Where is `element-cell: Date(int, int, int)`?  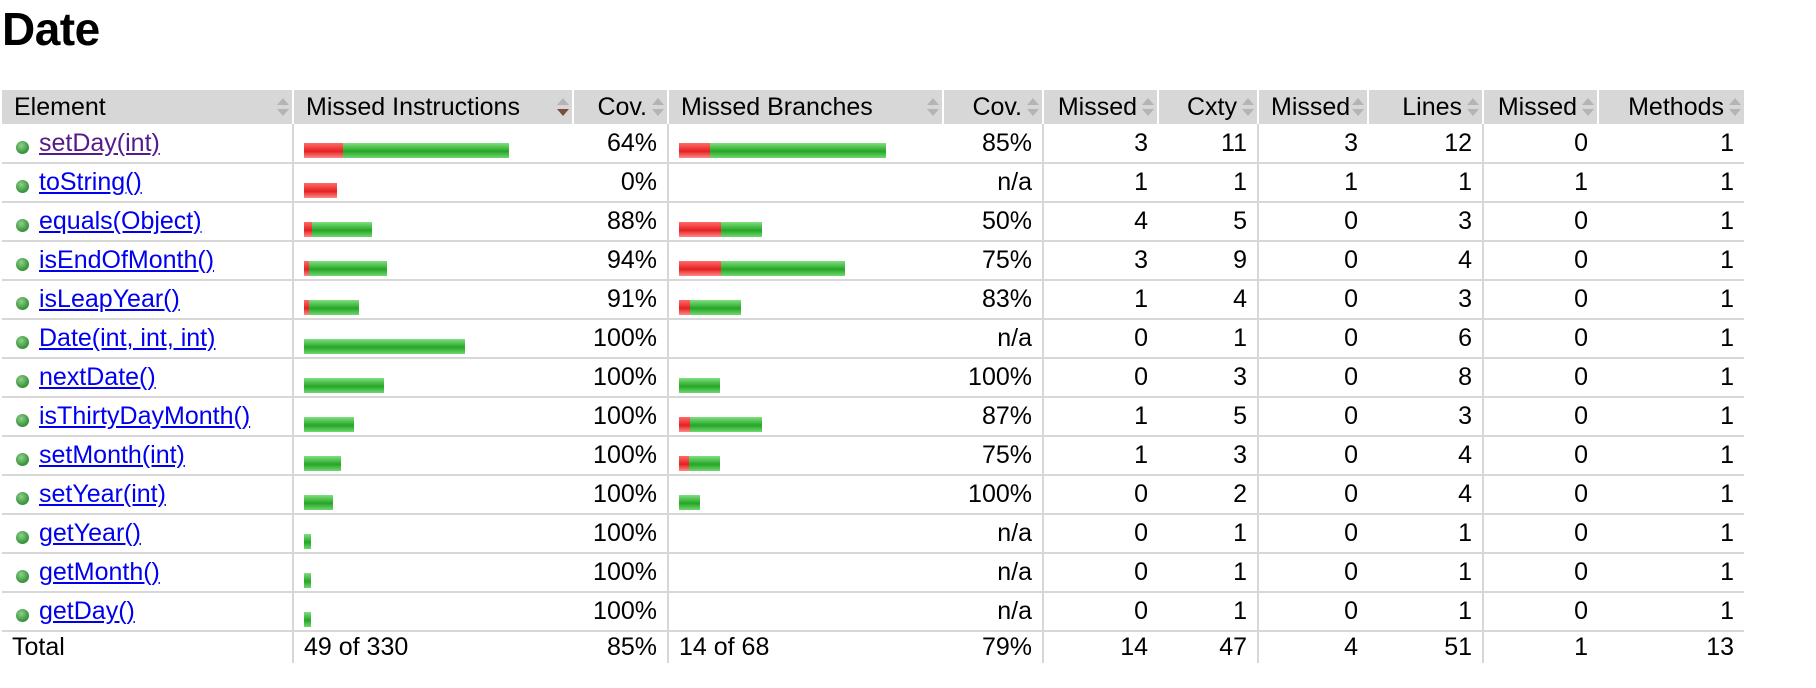 element-cell: Date(int, int, int) is located at coordinates (147, 339).